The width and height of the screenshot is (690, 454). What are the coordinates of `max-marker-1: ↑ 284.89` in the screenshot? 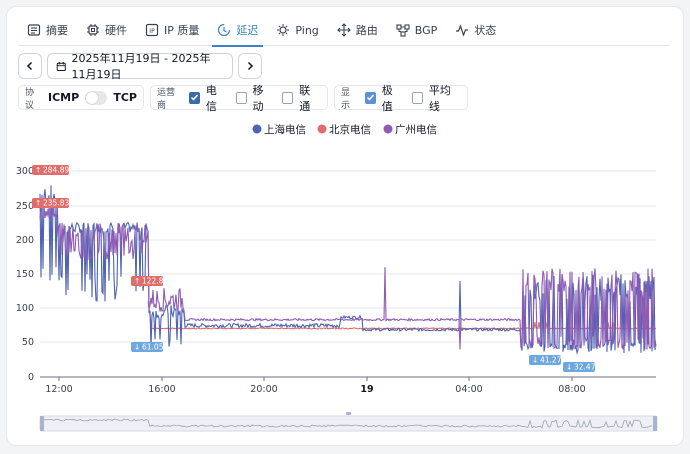 It's located at (50, 170).